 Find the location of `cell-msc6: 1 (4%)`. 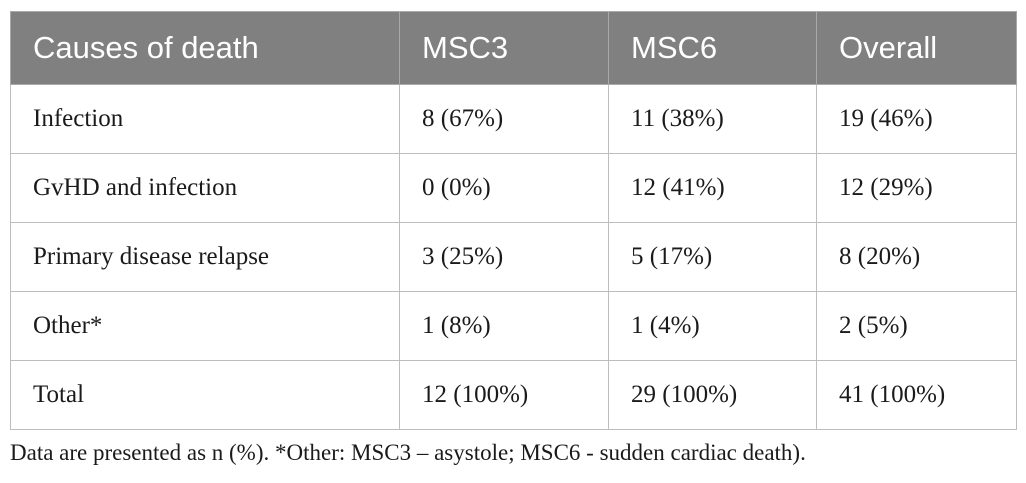

cell-msc6: 1 (4%) is located at coordinates (712, 326).